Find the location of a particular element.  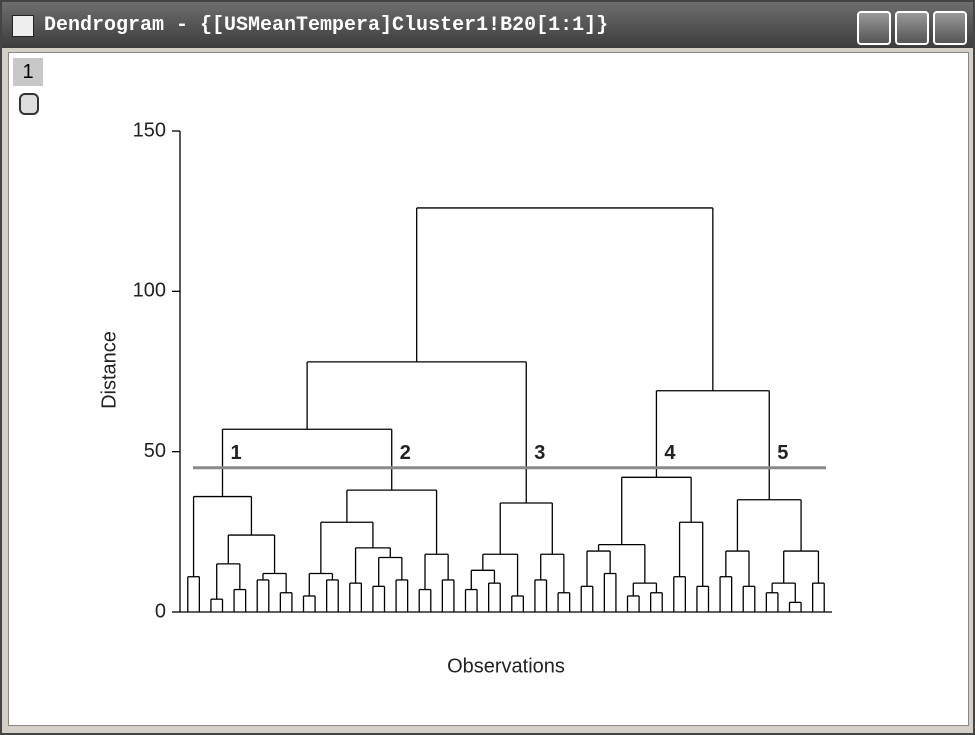

y-axis-label: Distance is located at coordinates (109, 370).